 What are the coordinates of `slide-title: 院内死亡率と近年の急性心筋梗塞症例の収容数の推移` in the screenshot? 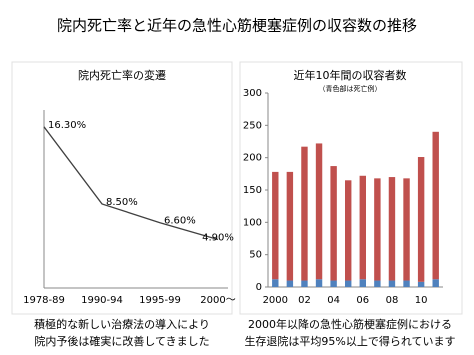 It's located at (237, 26).